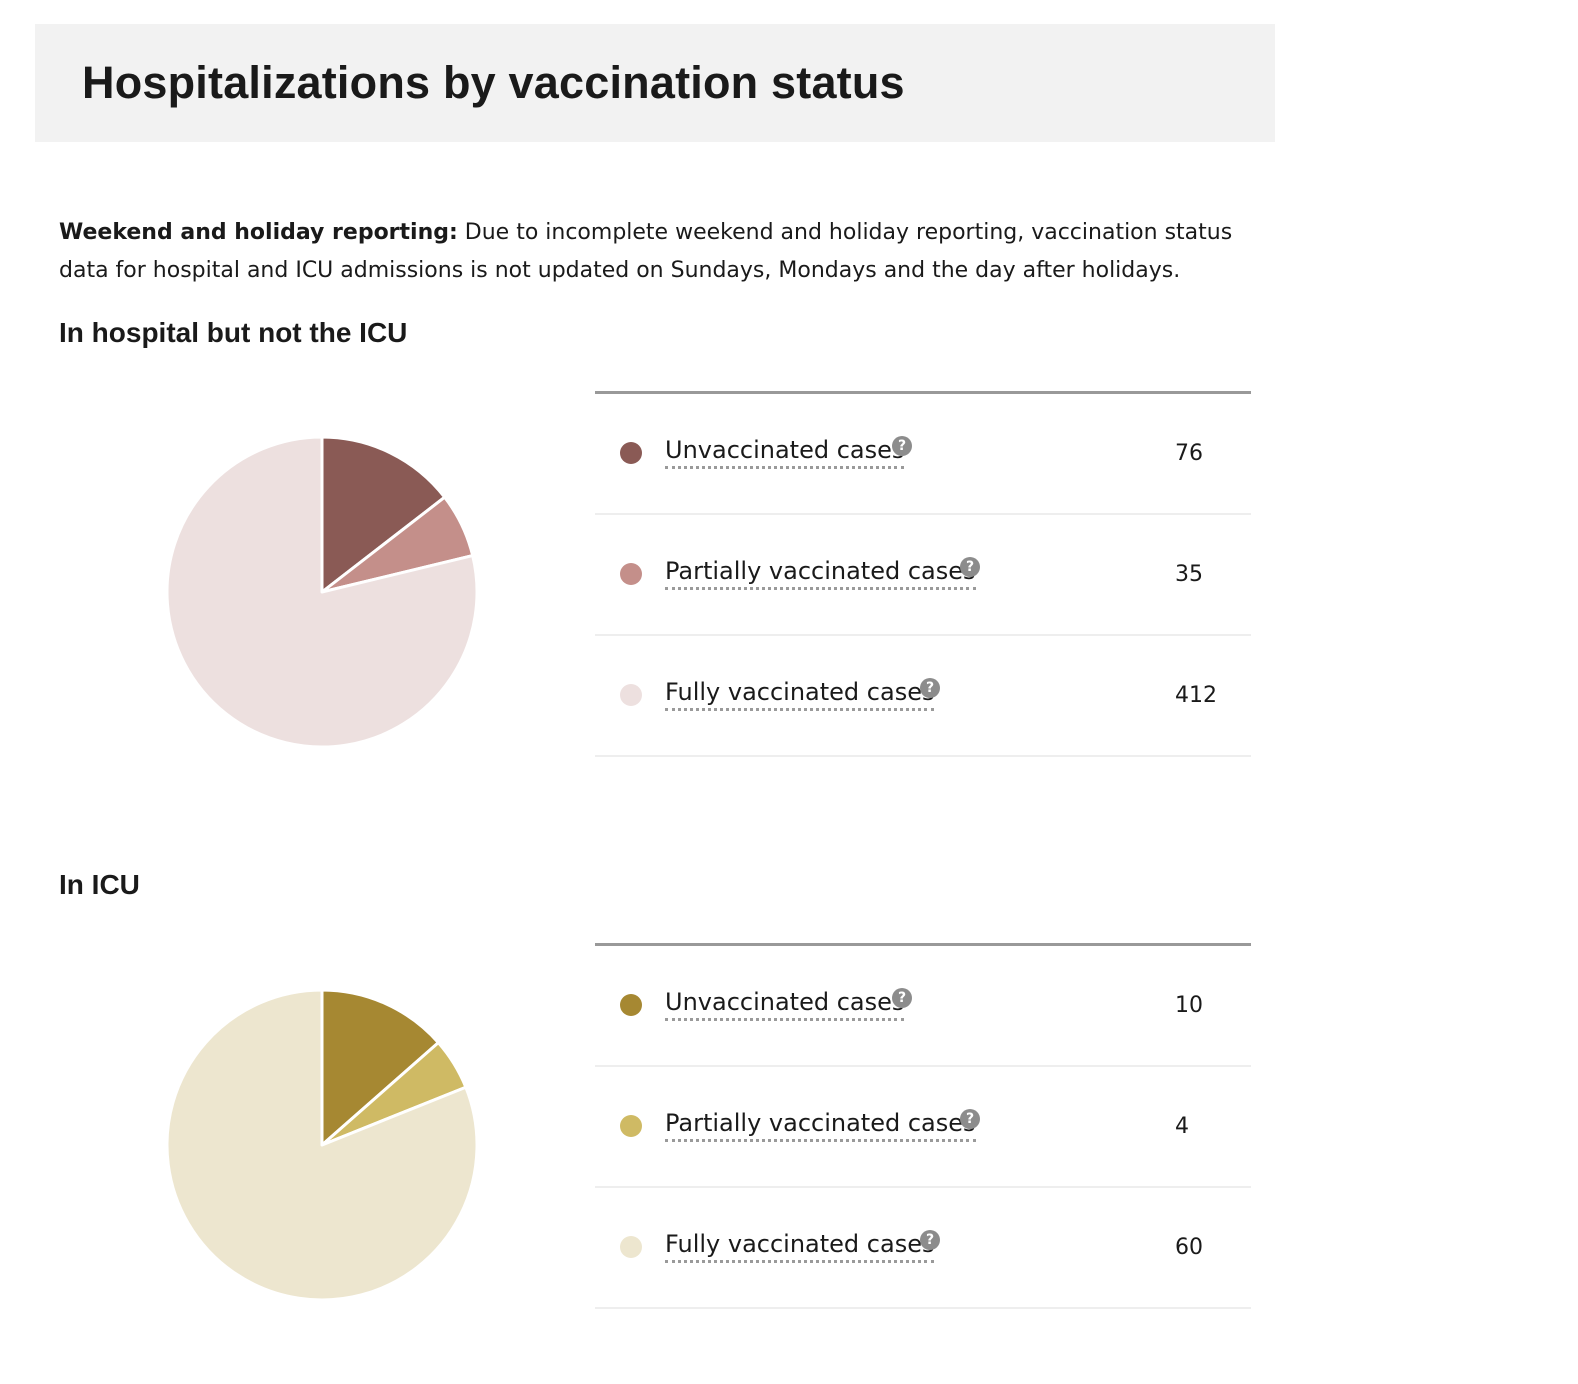  I want to click on pie-chart-icu, so click(322, 1145).